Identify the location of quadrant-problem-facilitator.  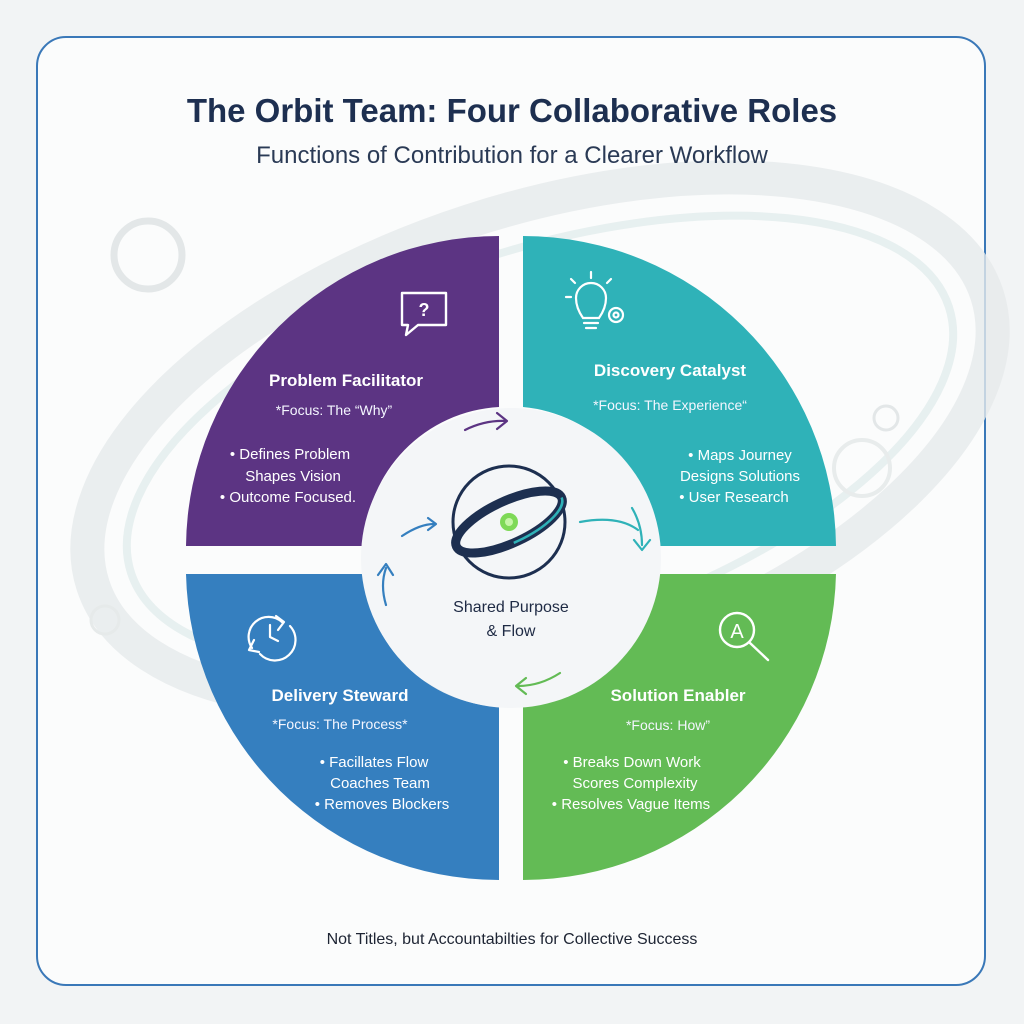
(342, 391).